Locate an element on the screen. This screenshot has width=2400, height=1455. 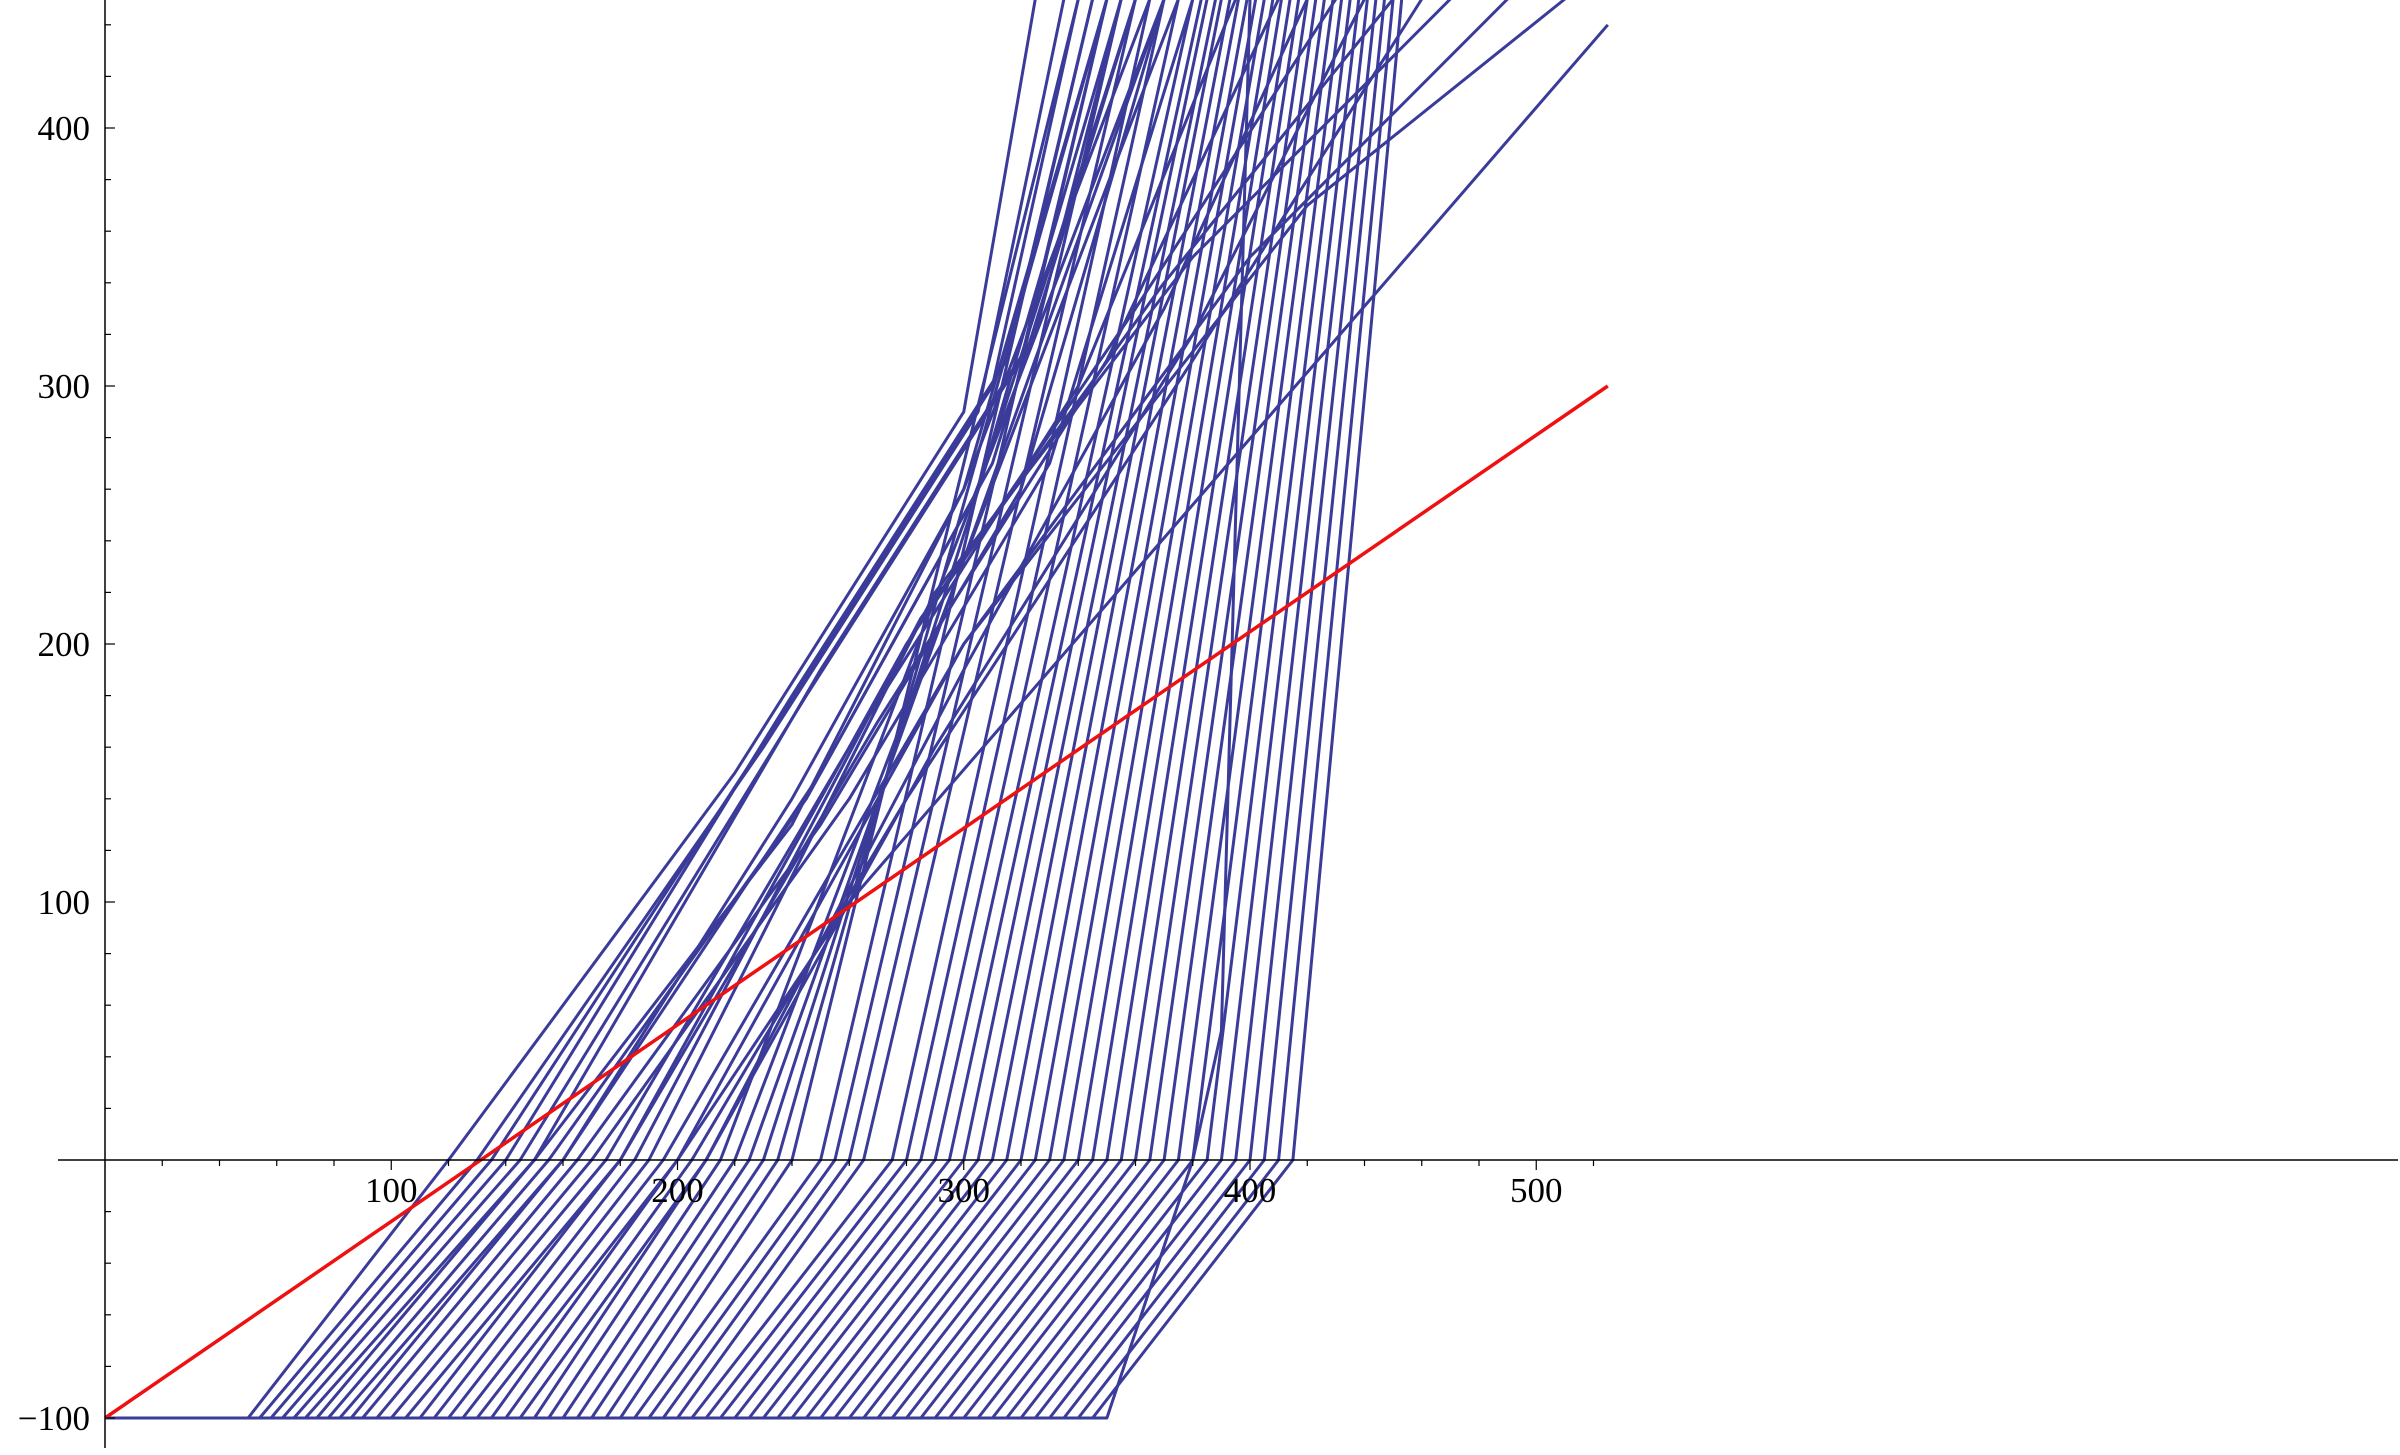
x-tick-label: 500 is located at coordinates (1536, 1190).